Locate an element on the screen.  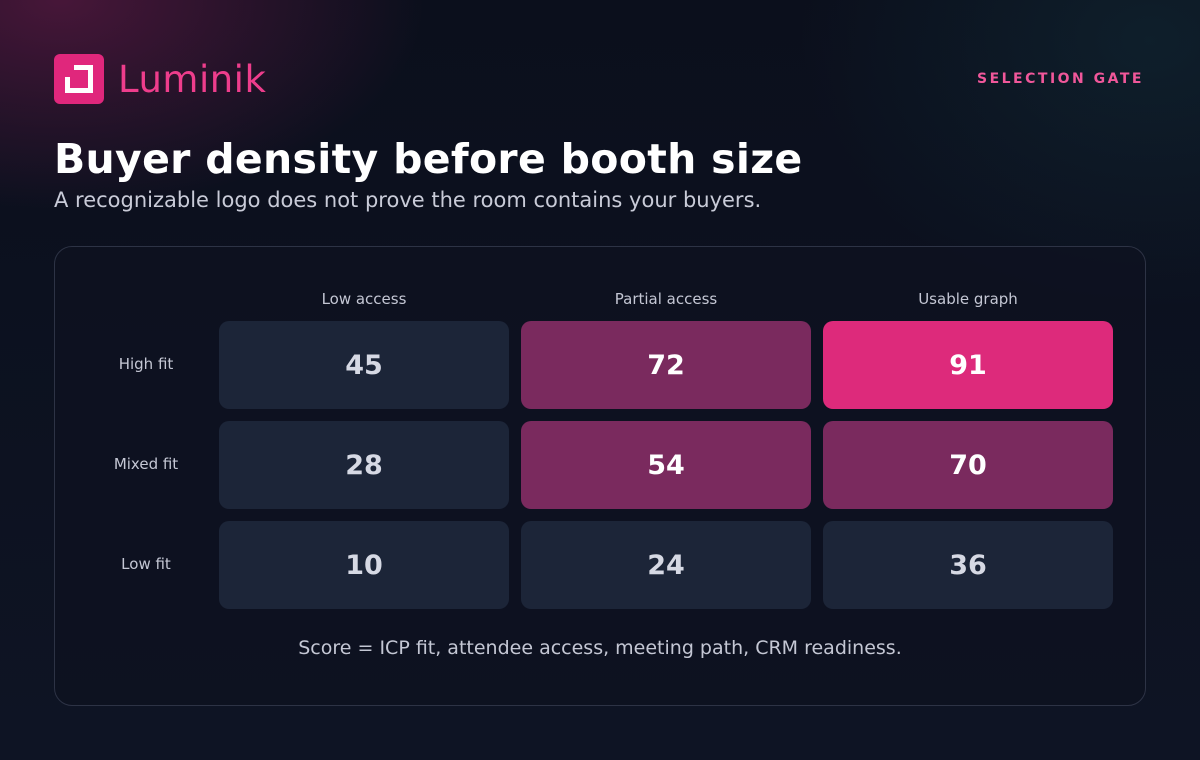
page-title: Buyer density before booth size is located at coordinates (428, 159).